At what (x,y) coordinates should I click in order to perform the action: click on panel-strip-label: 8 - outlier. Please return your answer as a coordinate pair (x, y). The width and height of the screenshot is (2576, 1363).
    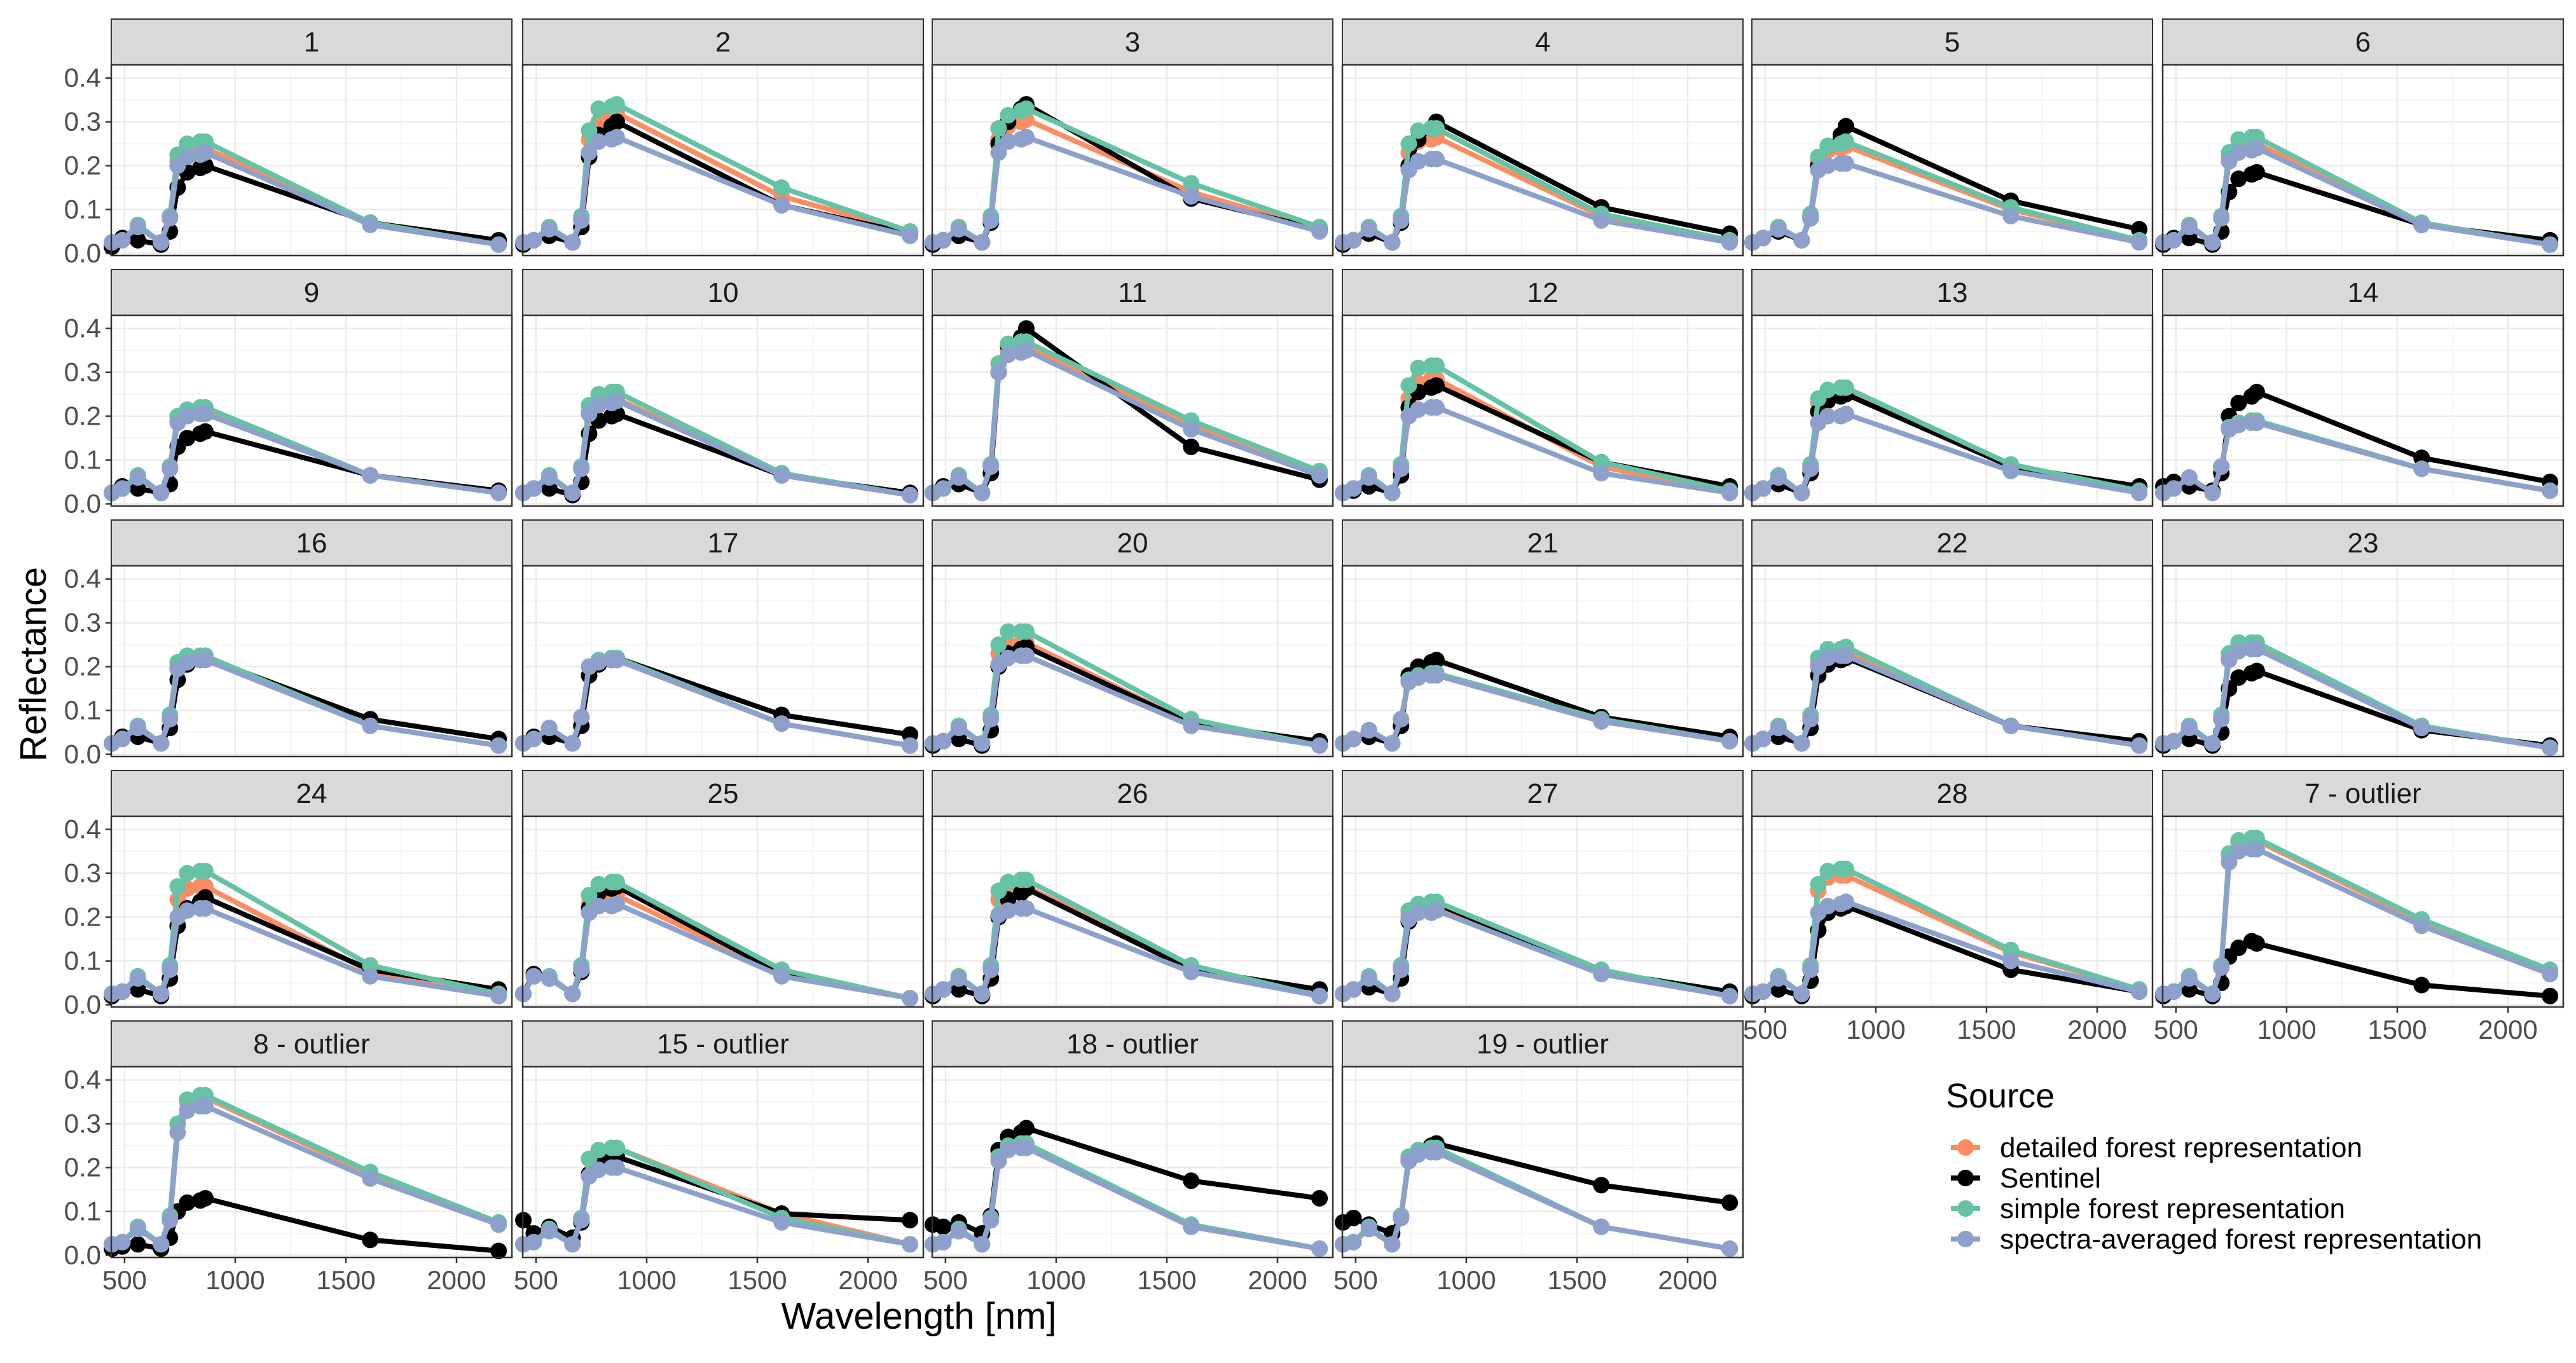
    Looking at the image, I should click on (311, 1044).